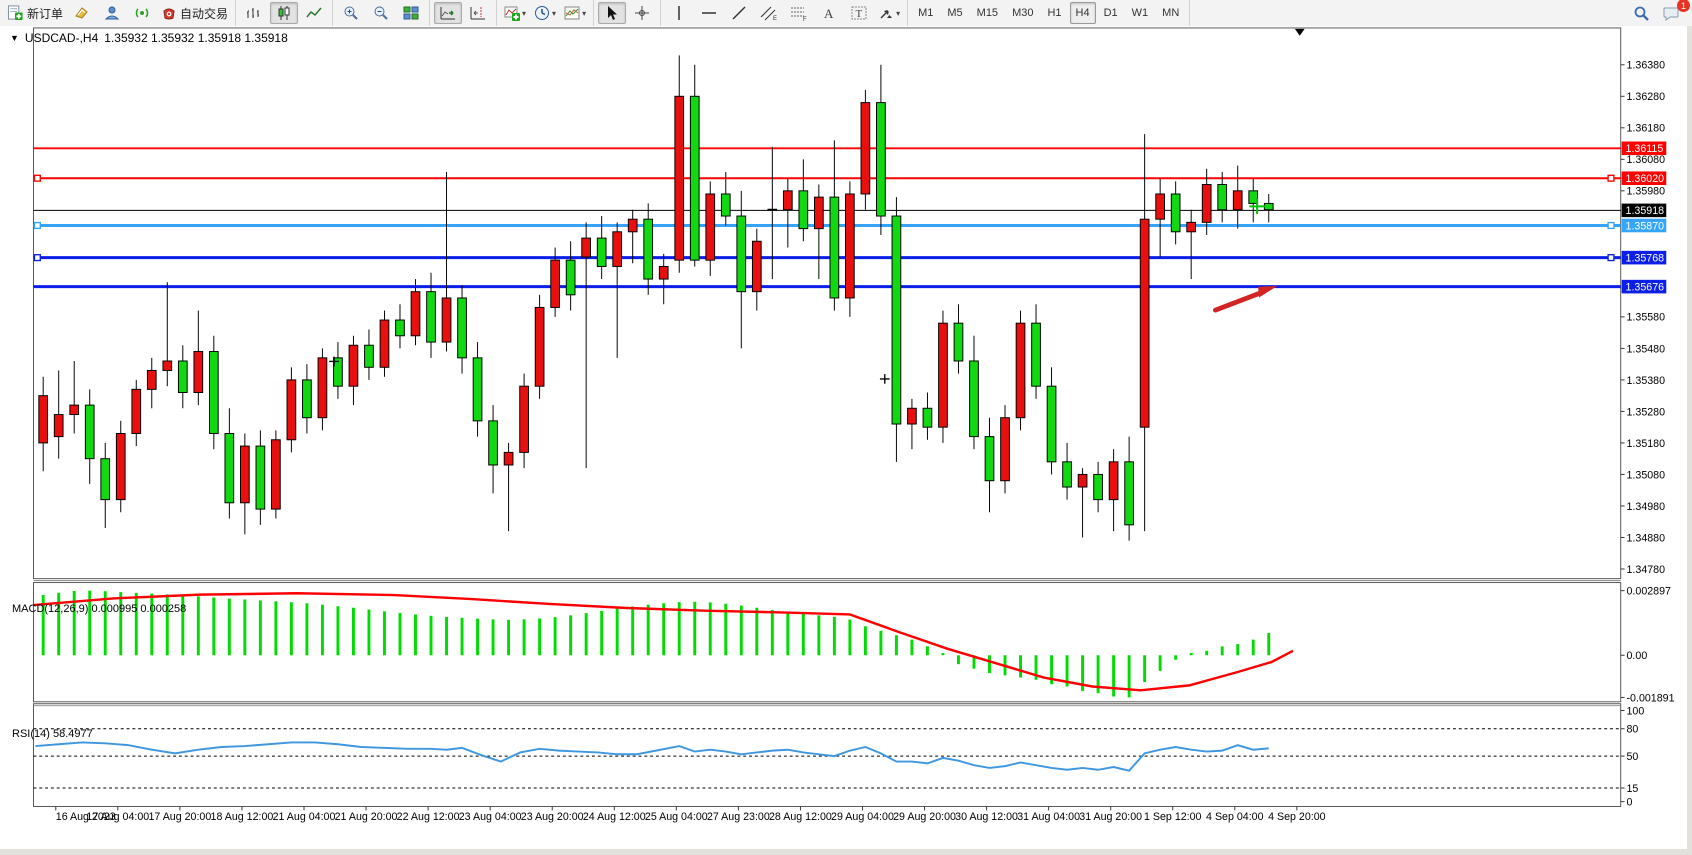 This screenshot has width=1692, height=855. Describe the element at coordinates (242, 817) in the screenshot. I see `svg-text: 18 Aug 12:00` at that location.